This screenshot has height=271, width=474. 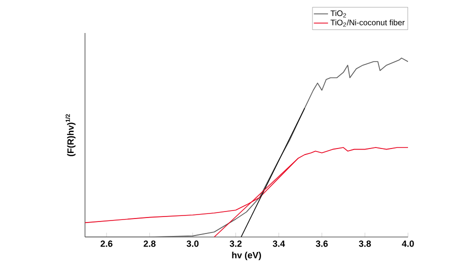 What do you see at coordinates (70, 135) in the screenshot?
I see `y-axis-title: (F(R)hv)$^{1/2}$` at bounding box center [70, 135].